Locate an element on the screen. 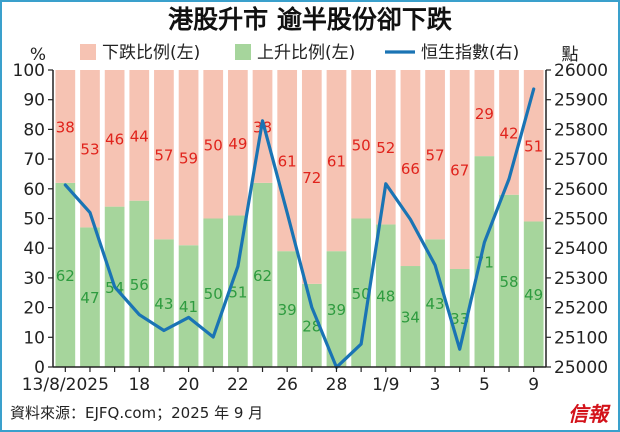  decline-data-label: 42 is located at coordinates (508, 133).